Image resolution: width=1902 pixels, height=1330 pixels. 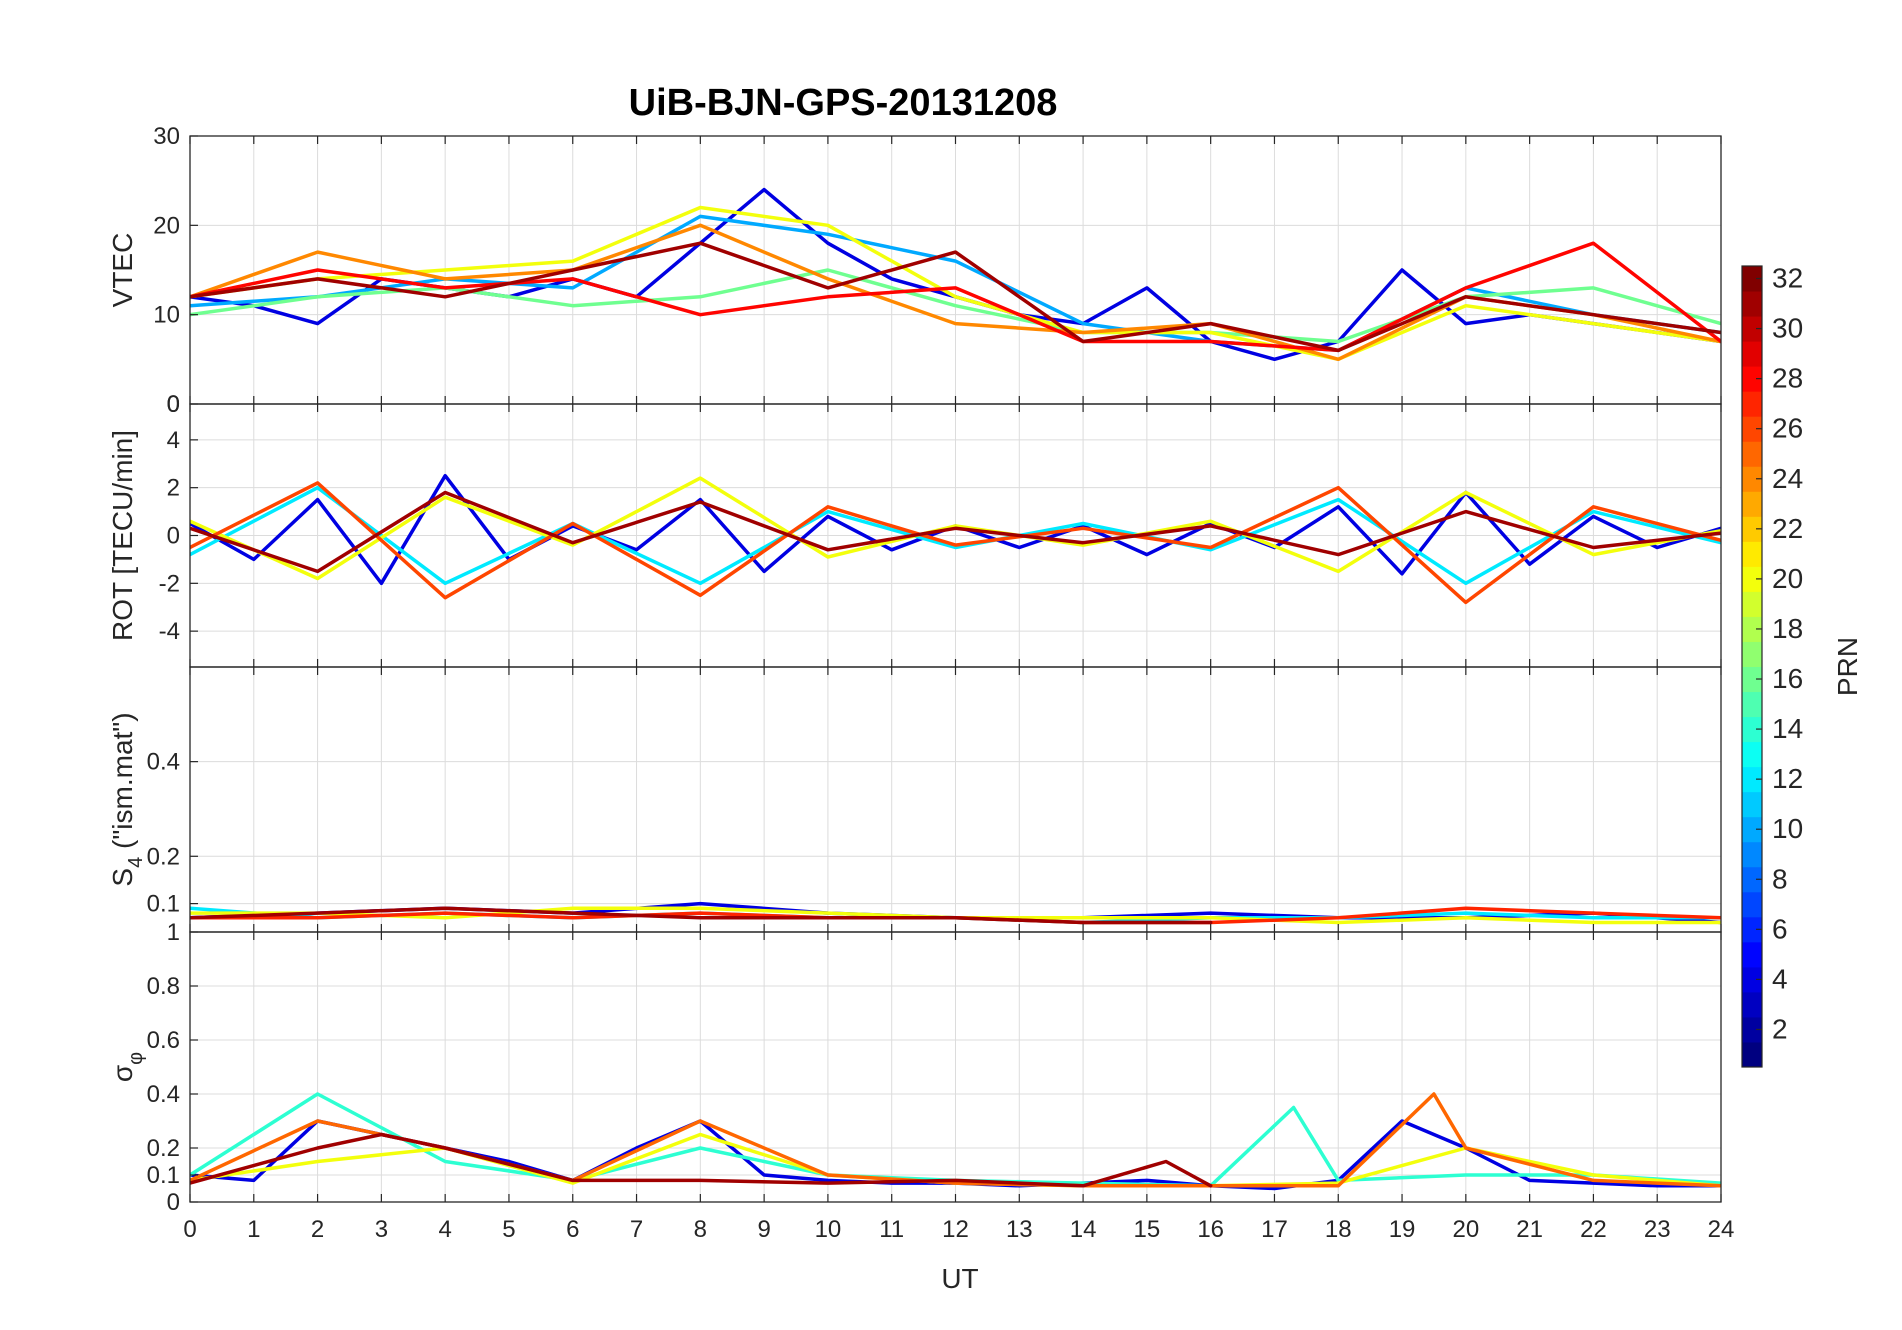 What do you see at coordinates (1019, 1229) in the screenshot?
I see `x-tick-label: 13` at bounding box center [1019, 1229].